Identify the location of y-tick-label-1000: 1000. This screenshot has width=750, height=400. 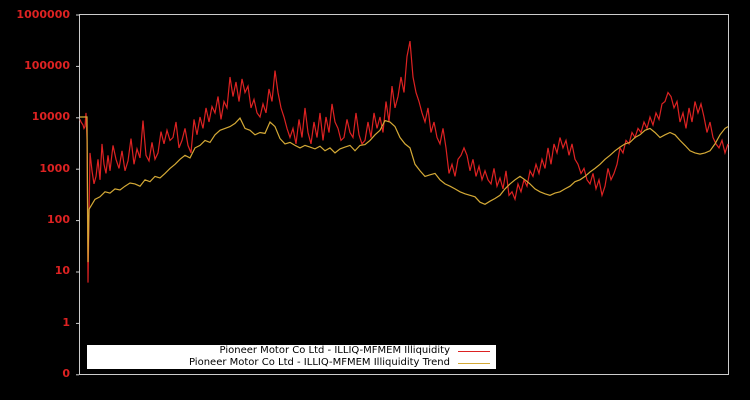
(54, 168).